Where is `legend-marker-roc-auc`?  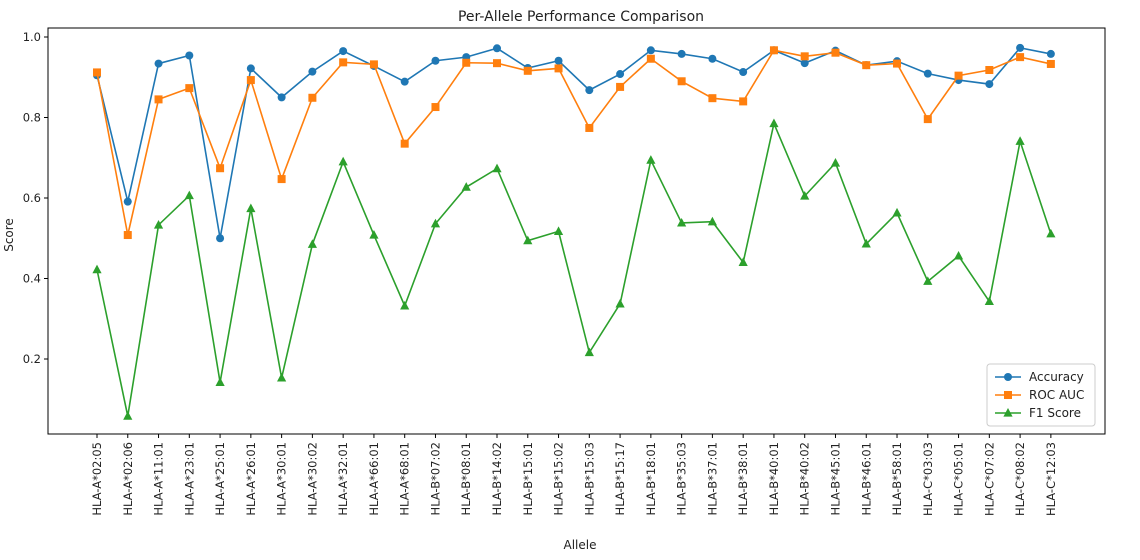 legend-marker-roc-auc is located at coordinates (1008, 395).